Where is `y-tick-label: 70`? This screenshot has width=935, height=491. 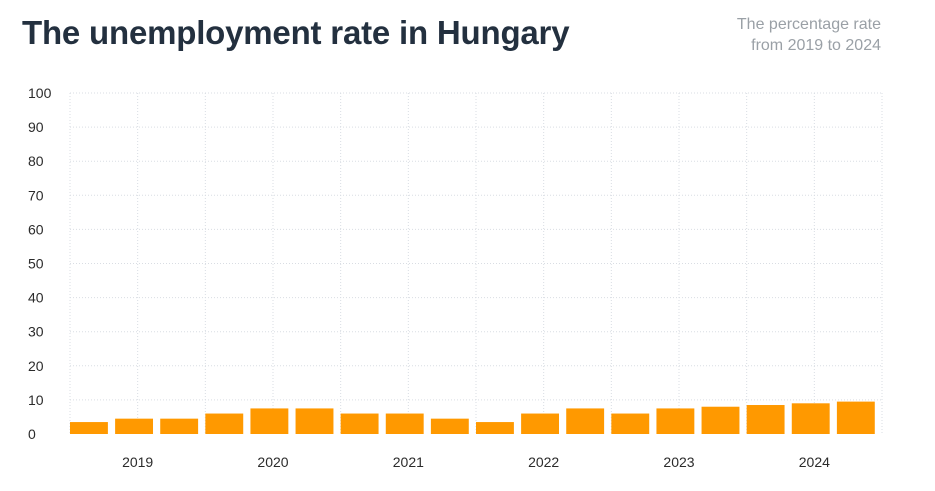
y-tick-label: 70 is located at coordinates (36, 195).